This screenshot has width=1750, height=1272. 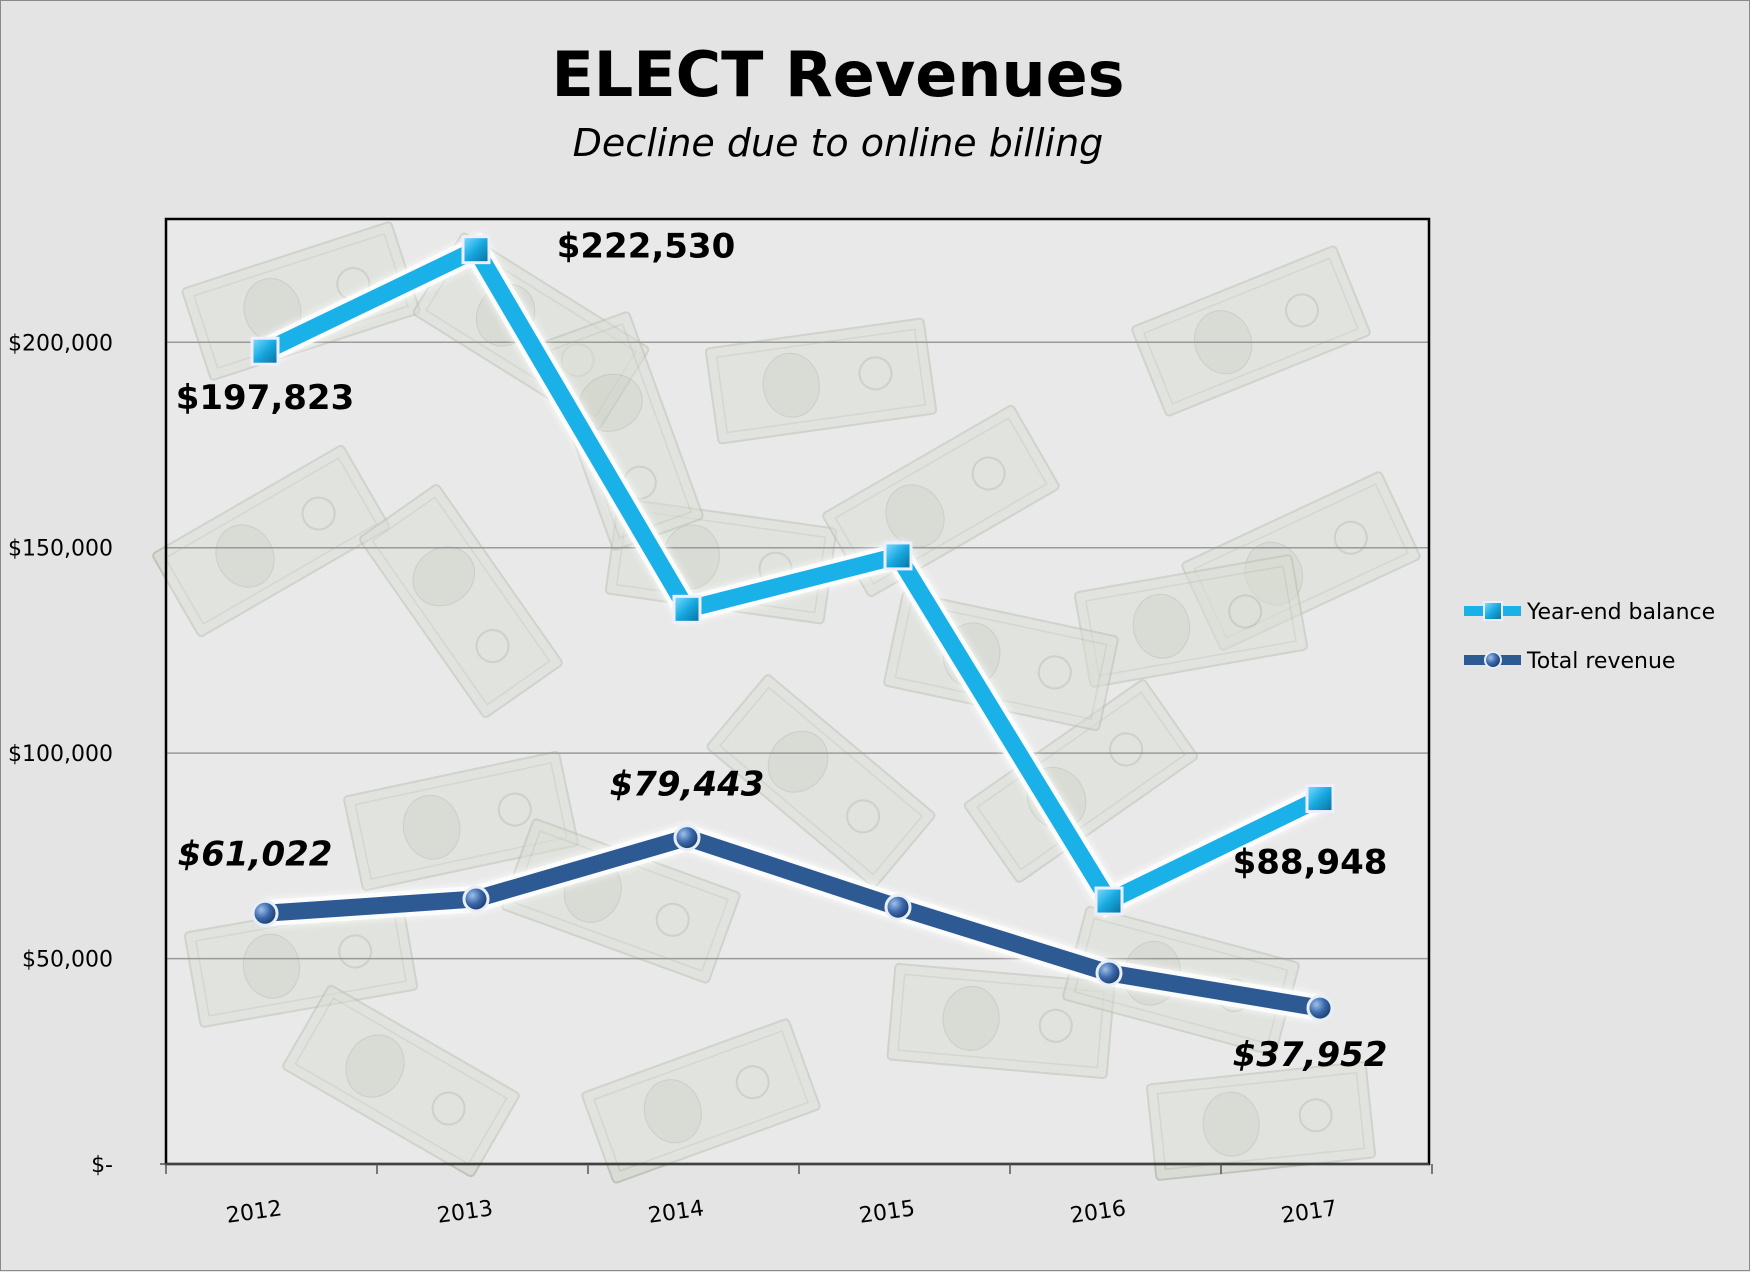 I want to click on data-label: $222,530, so click(x=646, y=247).